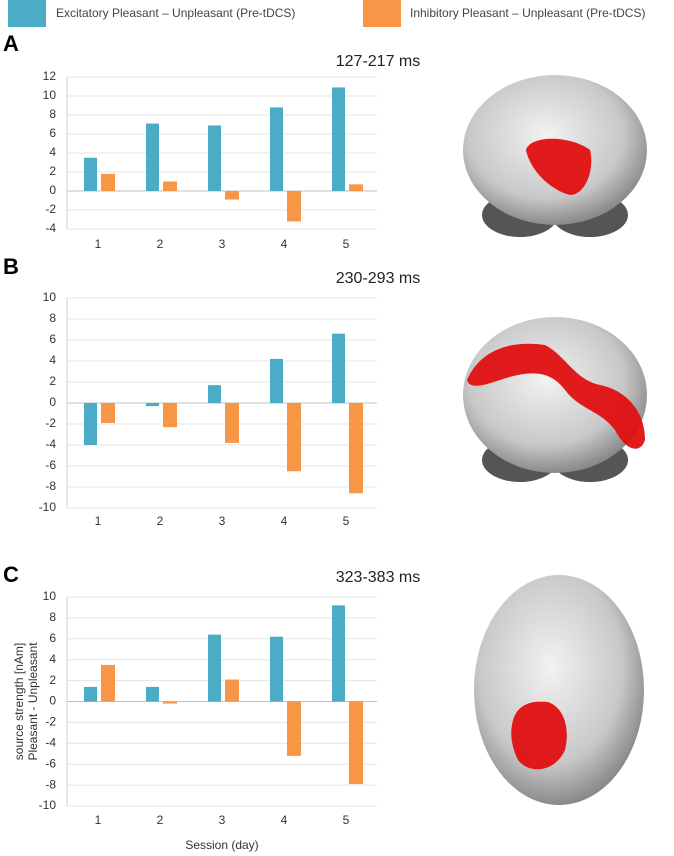 The width and height of the screenshot is (674, 856). Describe the element at coordinates (11, 43) in the screenshot. I see `panel-letter: A` at that location.